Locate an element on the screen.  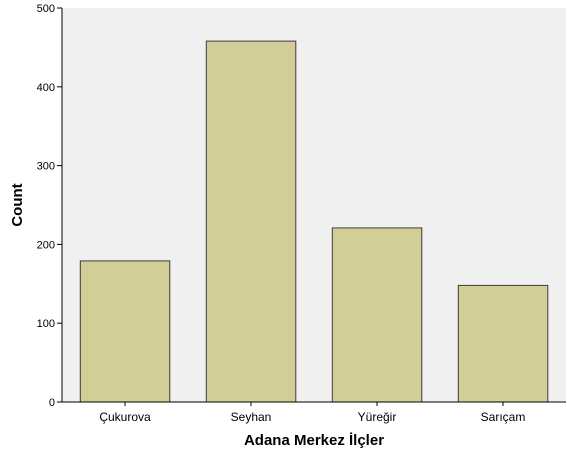
y-tick-label: 200 is located at coordinates (46, 245).